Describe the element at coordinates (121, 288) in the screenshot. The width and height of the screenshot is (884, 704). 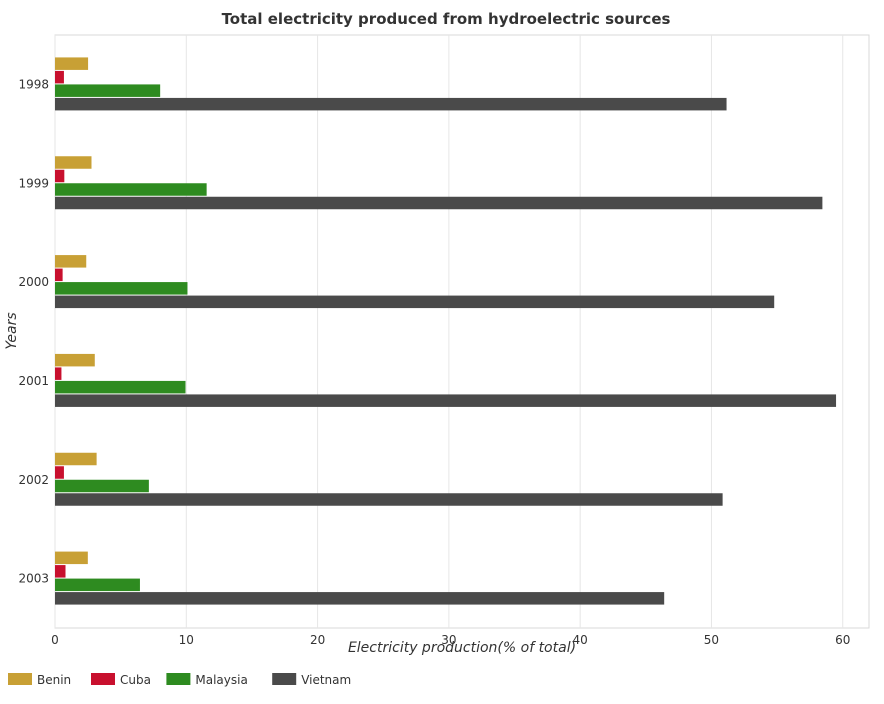
I see `bar-malaysia-2000` at that location.